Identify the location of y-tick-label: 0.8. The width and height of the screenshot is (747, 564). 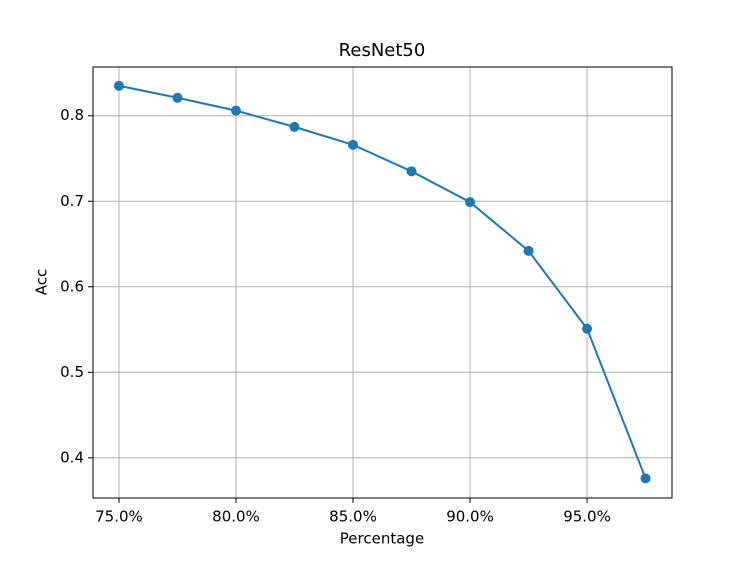
(72, 115).